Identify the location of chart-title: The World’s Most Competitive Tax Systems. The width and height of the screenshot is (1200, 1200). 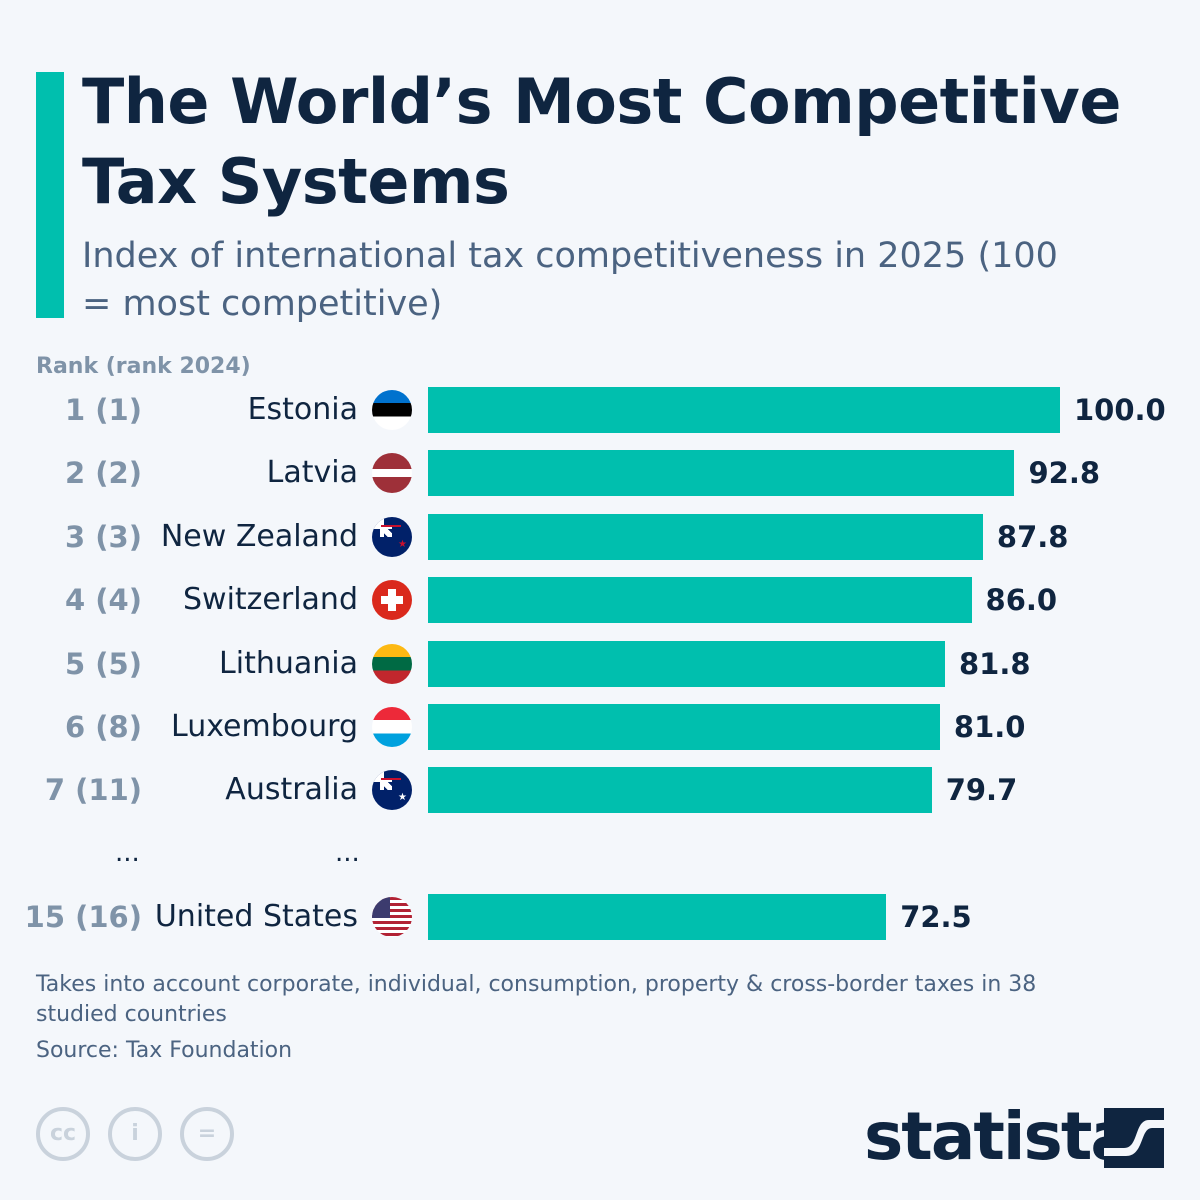
(601, 141).